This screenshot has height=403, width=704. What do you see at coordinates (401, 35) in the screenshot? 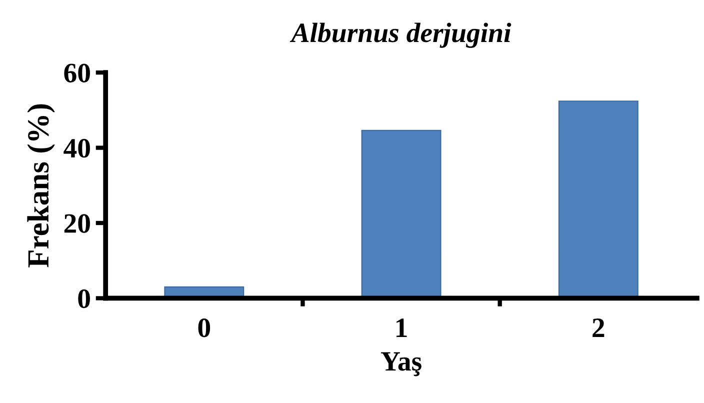
I see `chart-title: Alburnus derjugini` at bounding box center [401, 35].